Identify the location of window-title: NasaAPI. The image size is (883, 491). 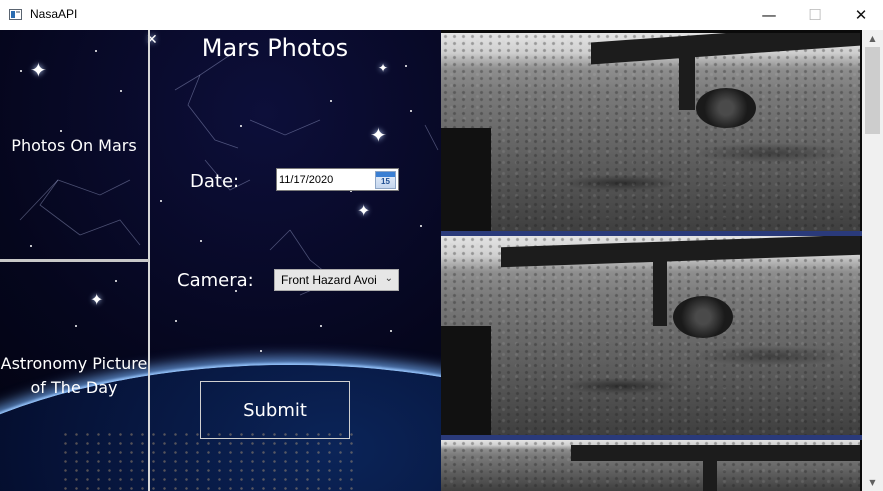
(54, 14).